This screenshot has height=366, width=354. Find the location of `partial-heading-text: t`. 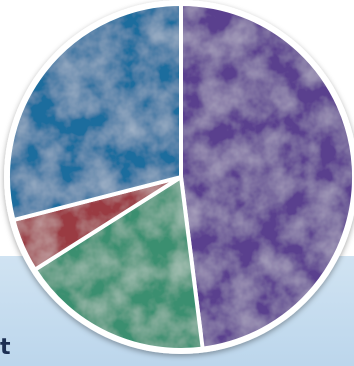

partial-heading-text: t is located at coordinates (5, 347).